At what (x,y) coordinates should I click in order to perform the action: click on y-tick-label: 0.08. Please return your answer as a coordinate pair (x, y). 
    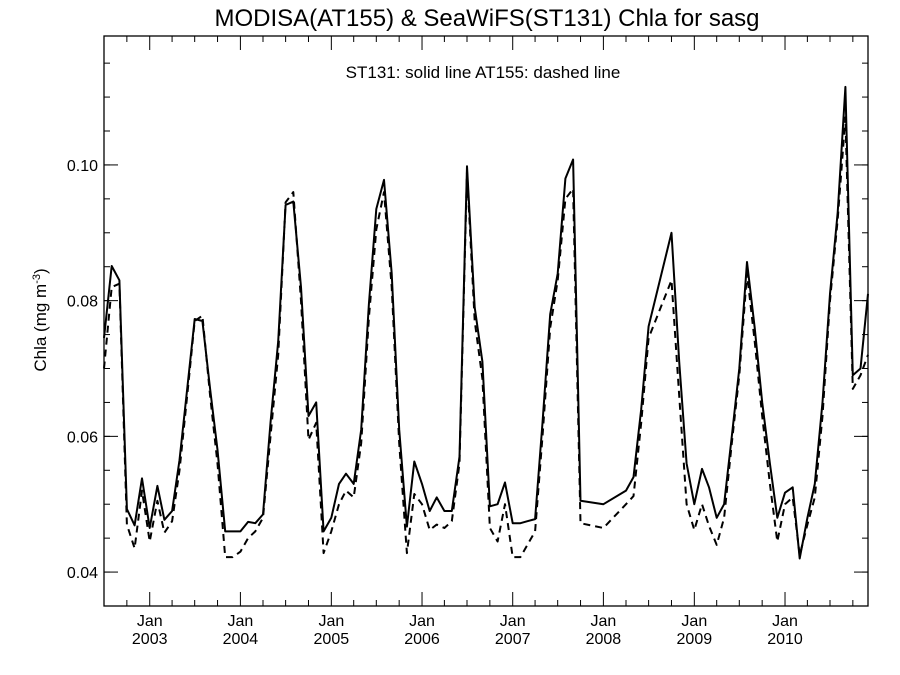
    Looking at the image, I should click on (82, 302).